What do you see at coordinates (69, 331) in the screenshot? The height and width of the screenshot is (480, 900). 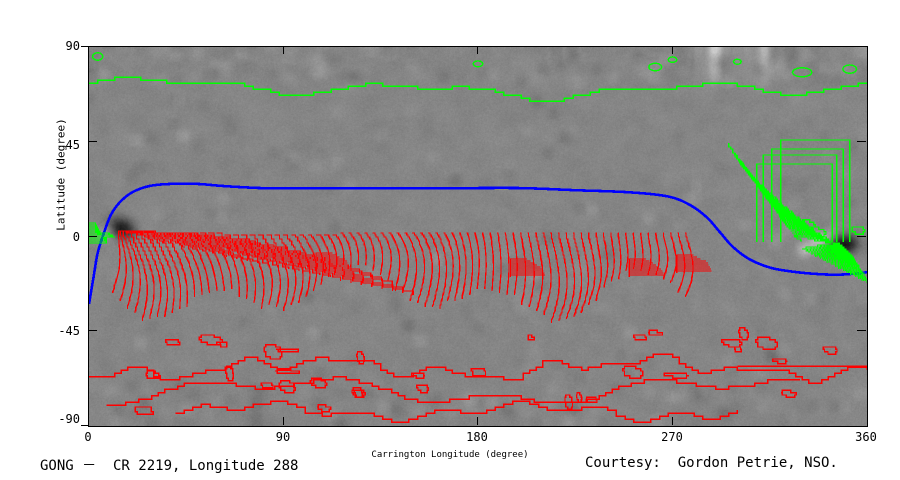 I see `ytick-label-neg45: -45` at bounding box center [69, 331].